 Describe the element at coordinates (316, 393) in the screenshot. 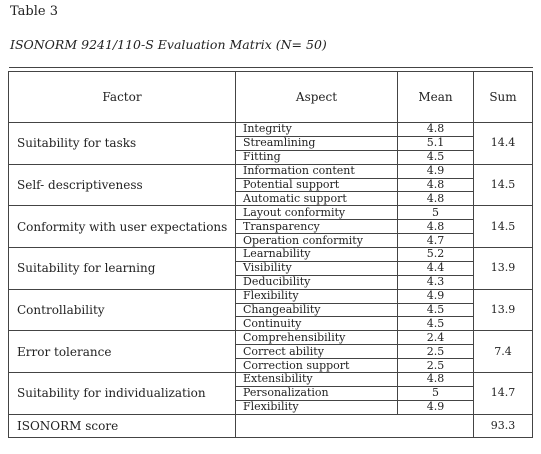

I see `aspect-cell: Personalization` at that location.